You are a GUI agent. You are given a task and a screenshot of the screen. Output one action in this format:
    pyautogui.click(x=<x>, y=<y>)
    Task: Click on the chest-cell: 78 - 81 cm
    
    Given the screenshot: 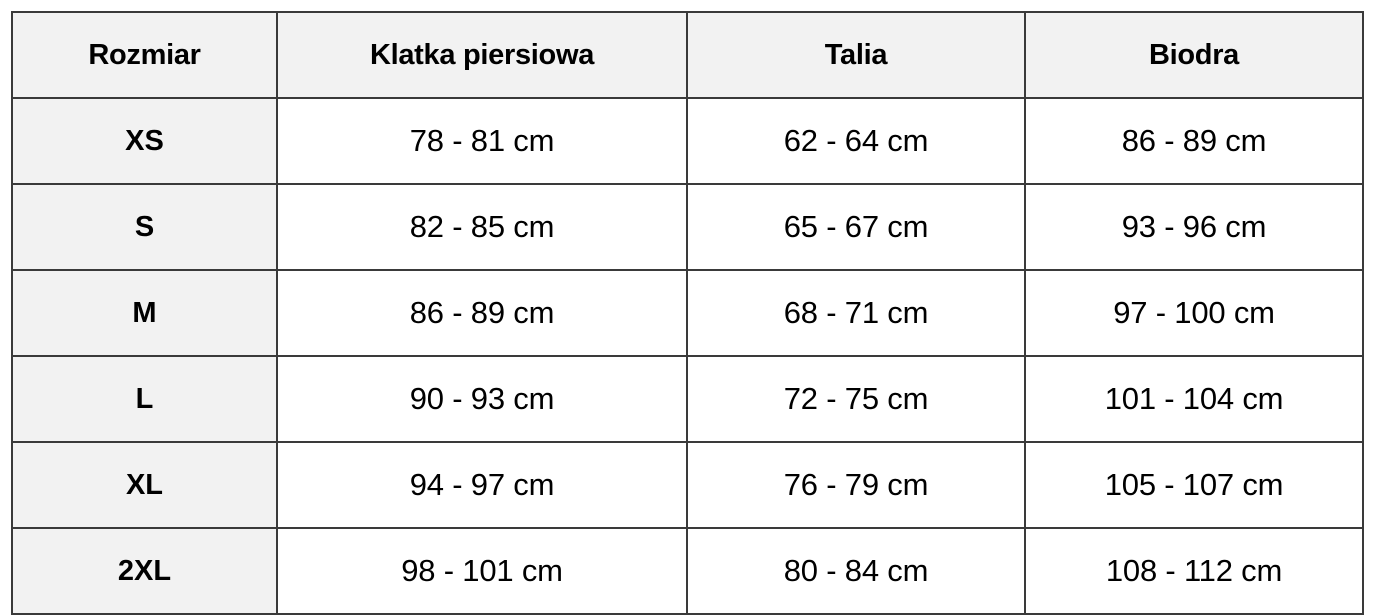 What is the action you would take?
    pyautogui.click(x=482, y=141)
    